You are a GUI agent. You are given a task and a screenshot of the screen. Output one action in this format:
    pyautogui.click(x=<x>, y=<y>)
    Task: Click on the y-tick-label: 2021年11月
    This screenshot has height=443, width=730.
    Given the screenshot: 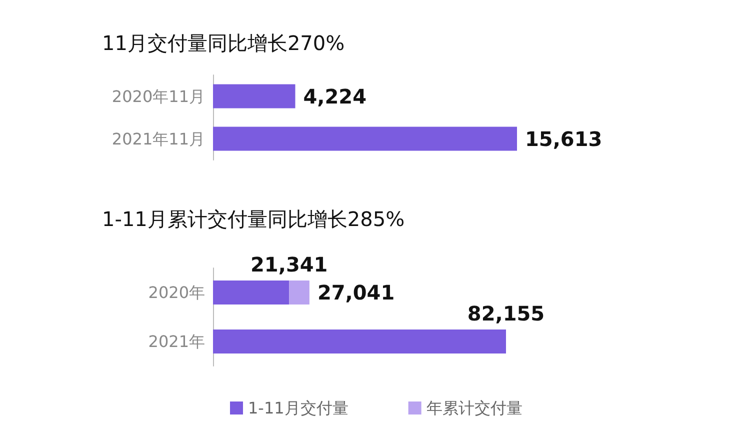 What is the action you would take?
    pyautogui.click(x=158, y=138)
    